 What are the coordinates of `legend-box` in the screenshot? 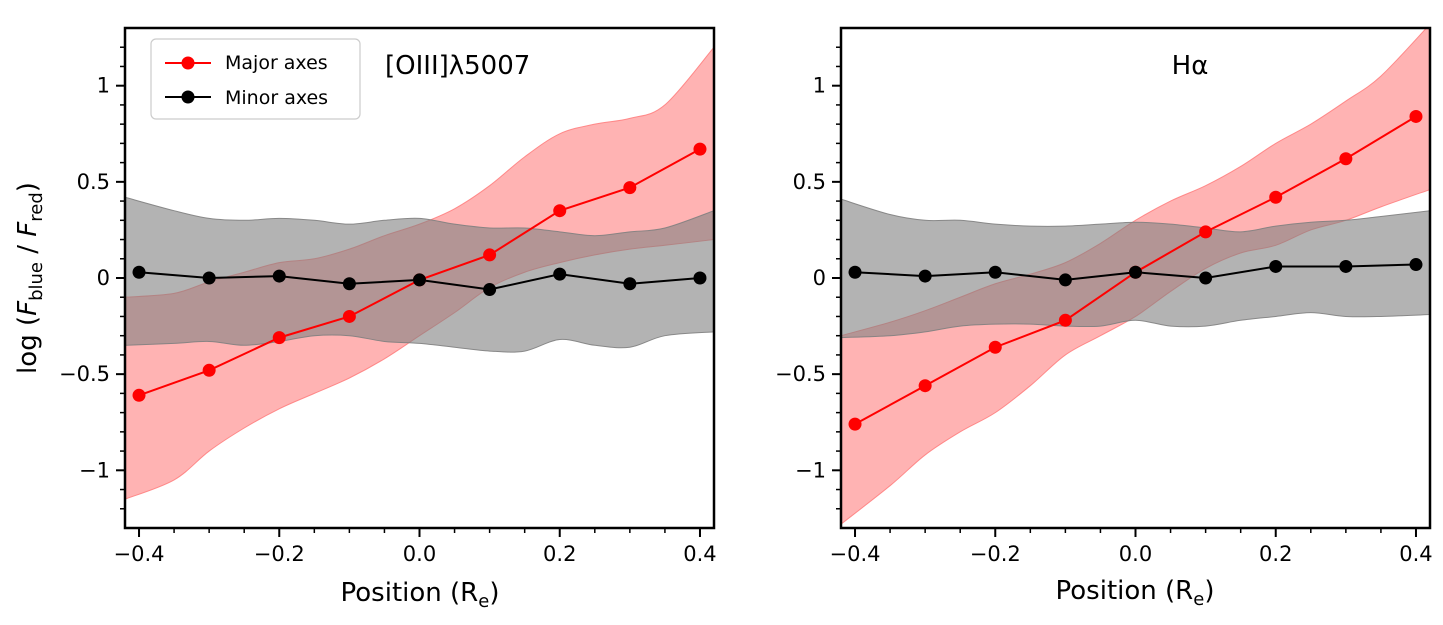 It's located at (255, 79).